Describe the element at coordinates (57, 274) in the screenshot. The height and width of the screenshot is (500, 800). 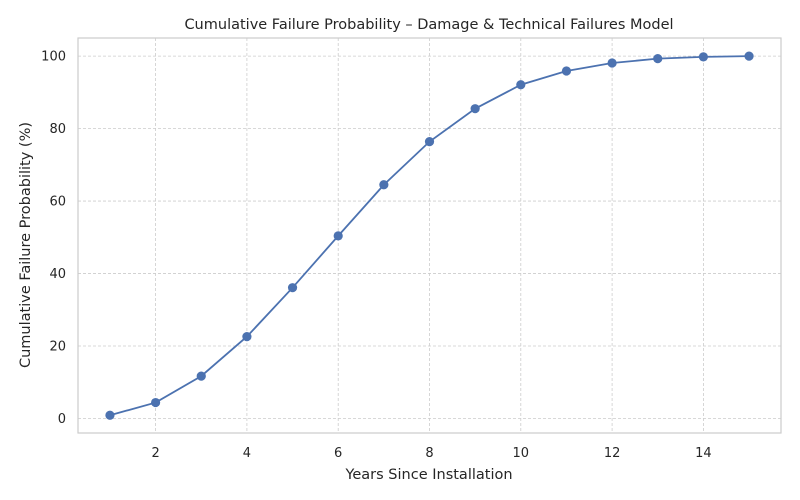
I see `y-tick-label: 40` at that location.